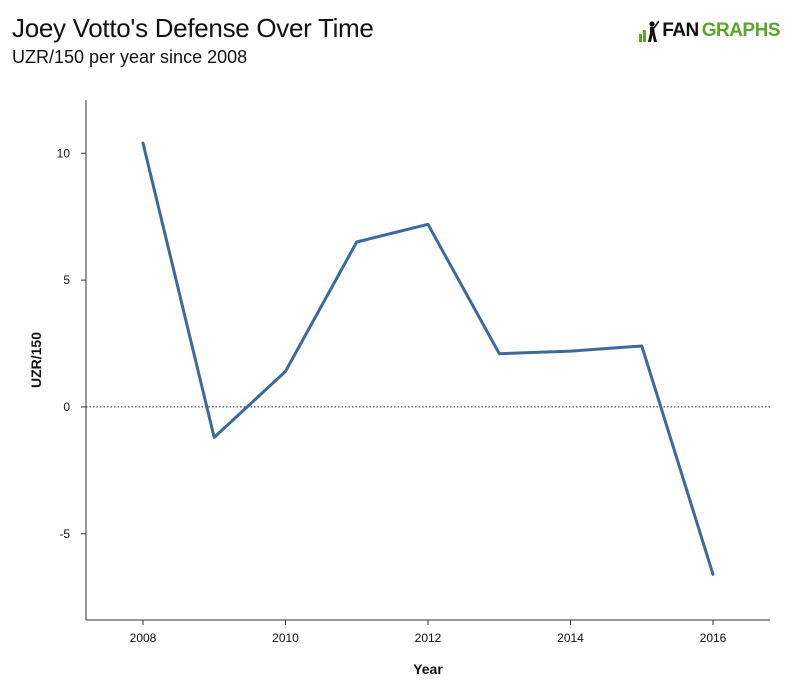 This screenshot has height=700, width=800. I want to click on x-tick-label: 2010, so click(285, 638).